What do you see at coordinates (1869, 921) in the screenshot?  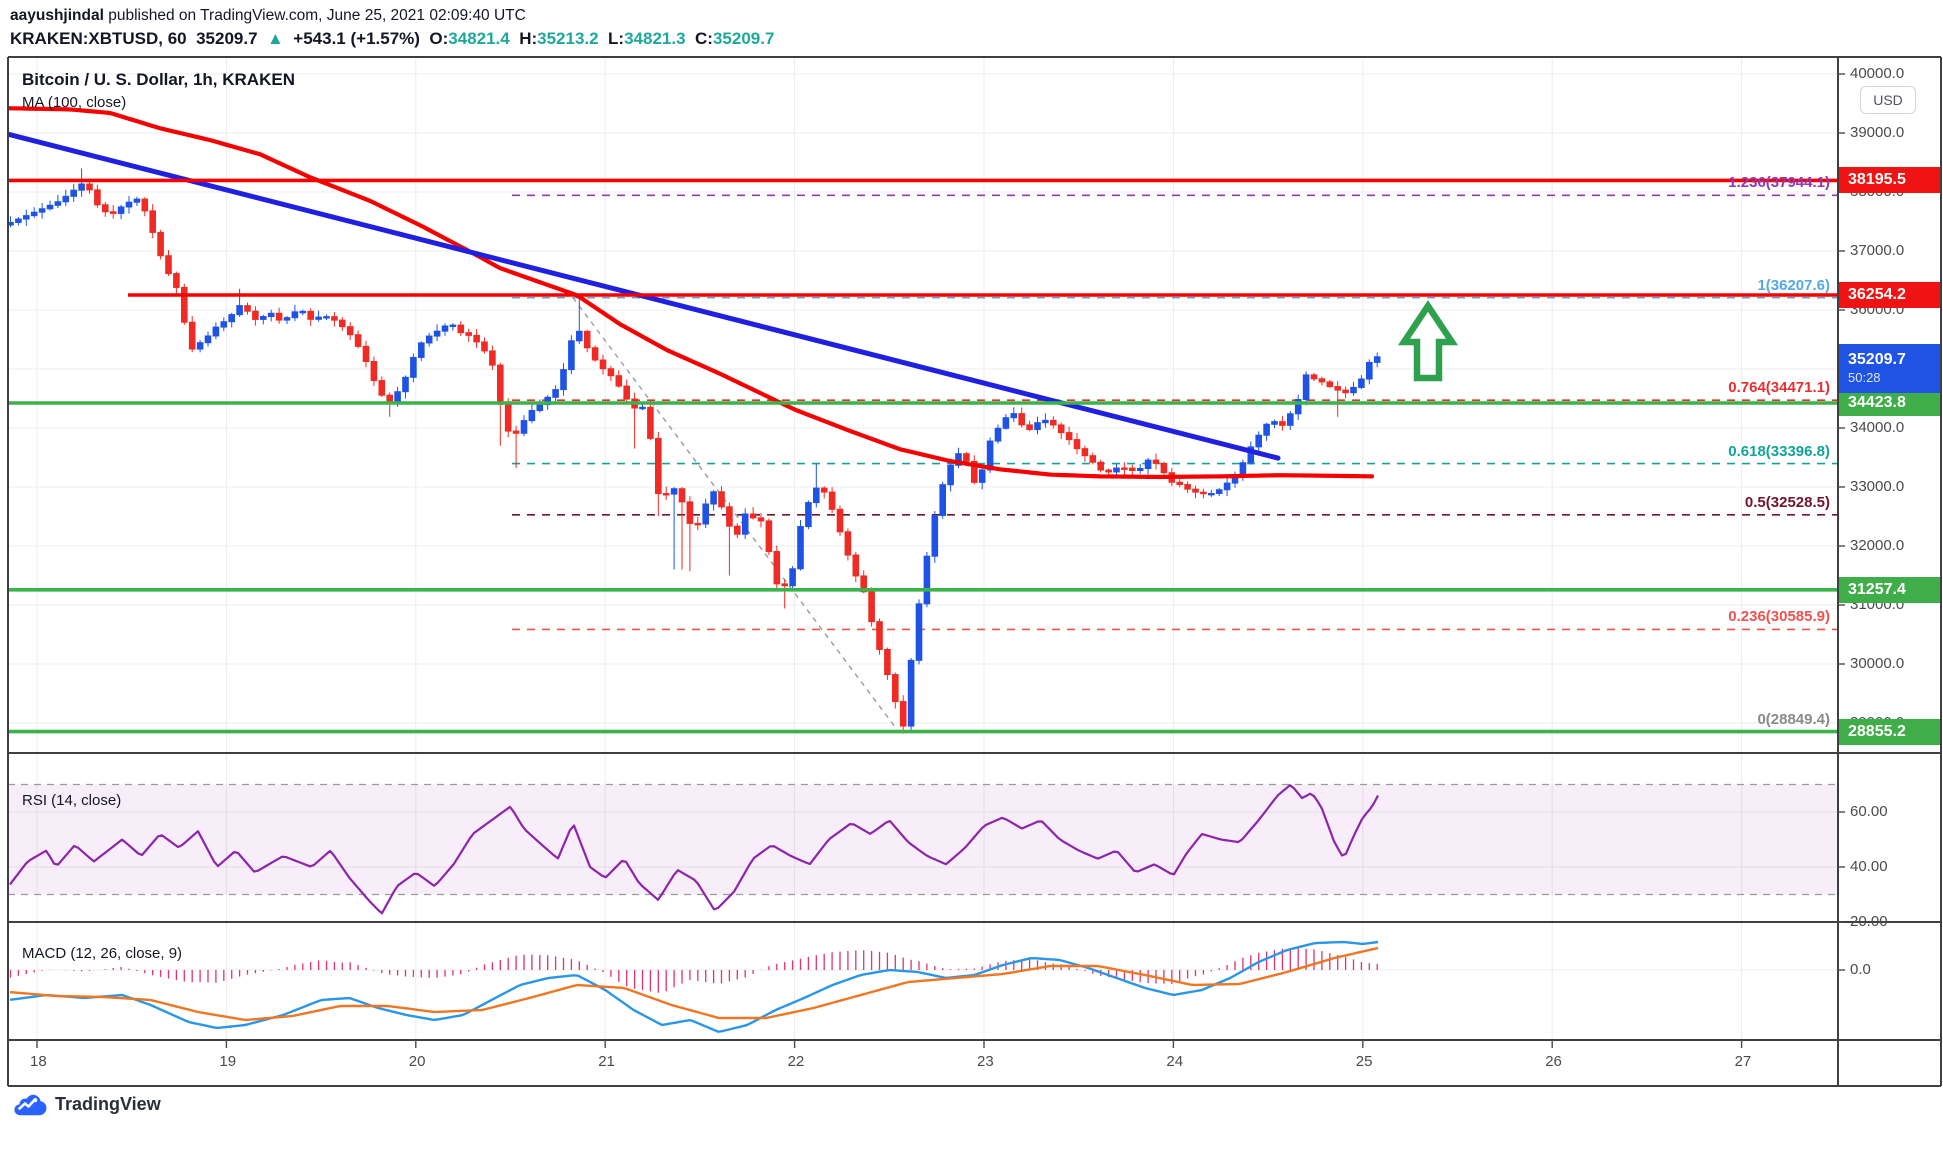 I see `rsi-tick-label: 20.00` at bounding box center [1869, 921].